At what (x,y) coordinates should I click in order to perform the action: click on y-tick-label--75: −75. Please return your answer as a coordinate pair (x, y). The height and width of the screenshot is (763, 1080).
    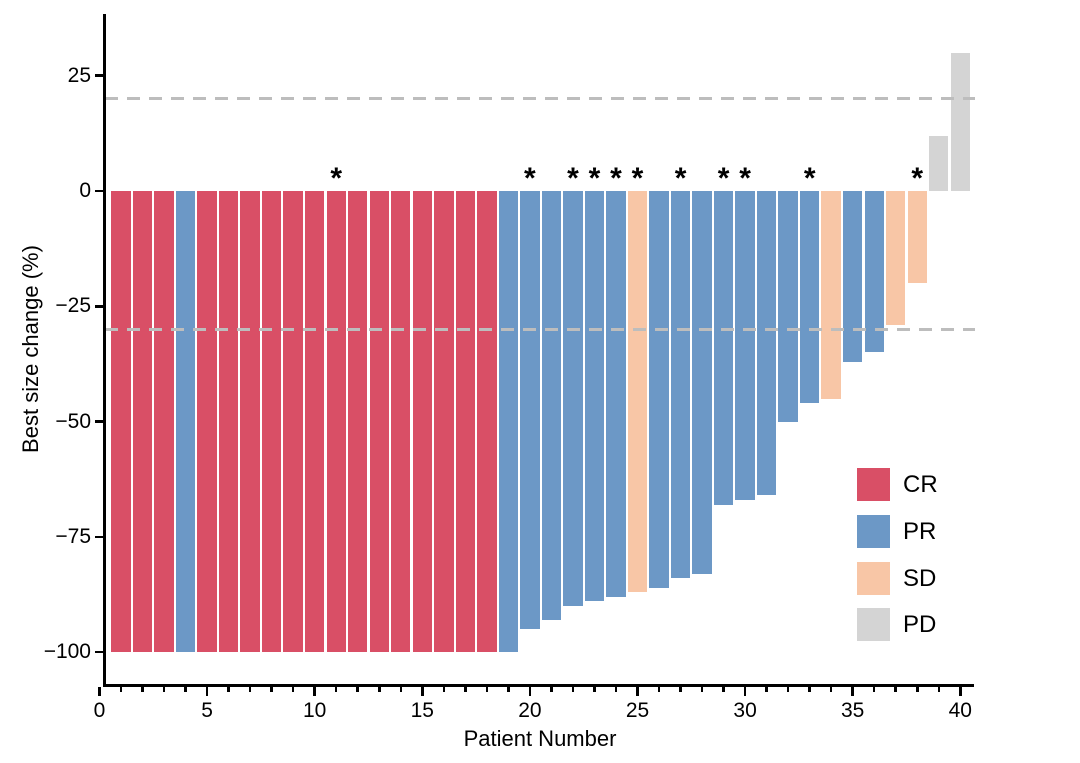
    Looking at the image, I should click on (73, 536).